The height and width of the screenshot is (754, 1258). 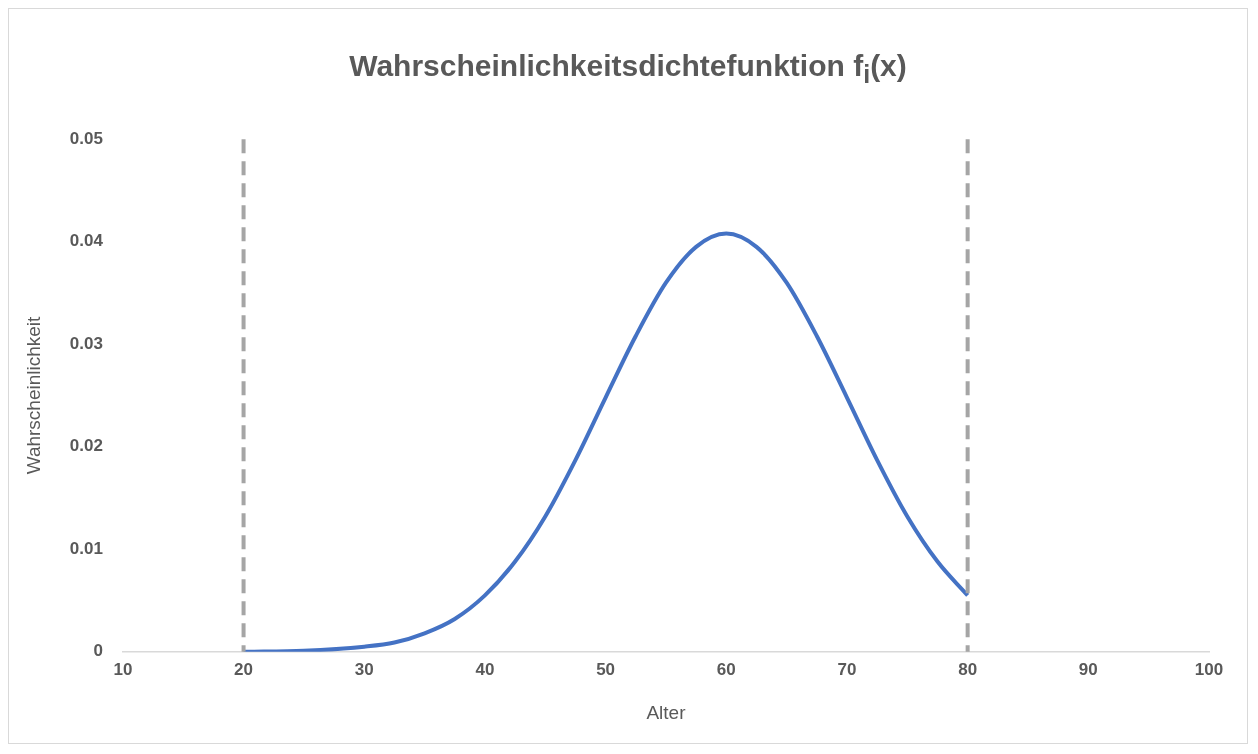 What do you see at coordinates (86, 548) in the screenshot?
I see `y-tick-label: 0.01` at bounding box center [86, 548].